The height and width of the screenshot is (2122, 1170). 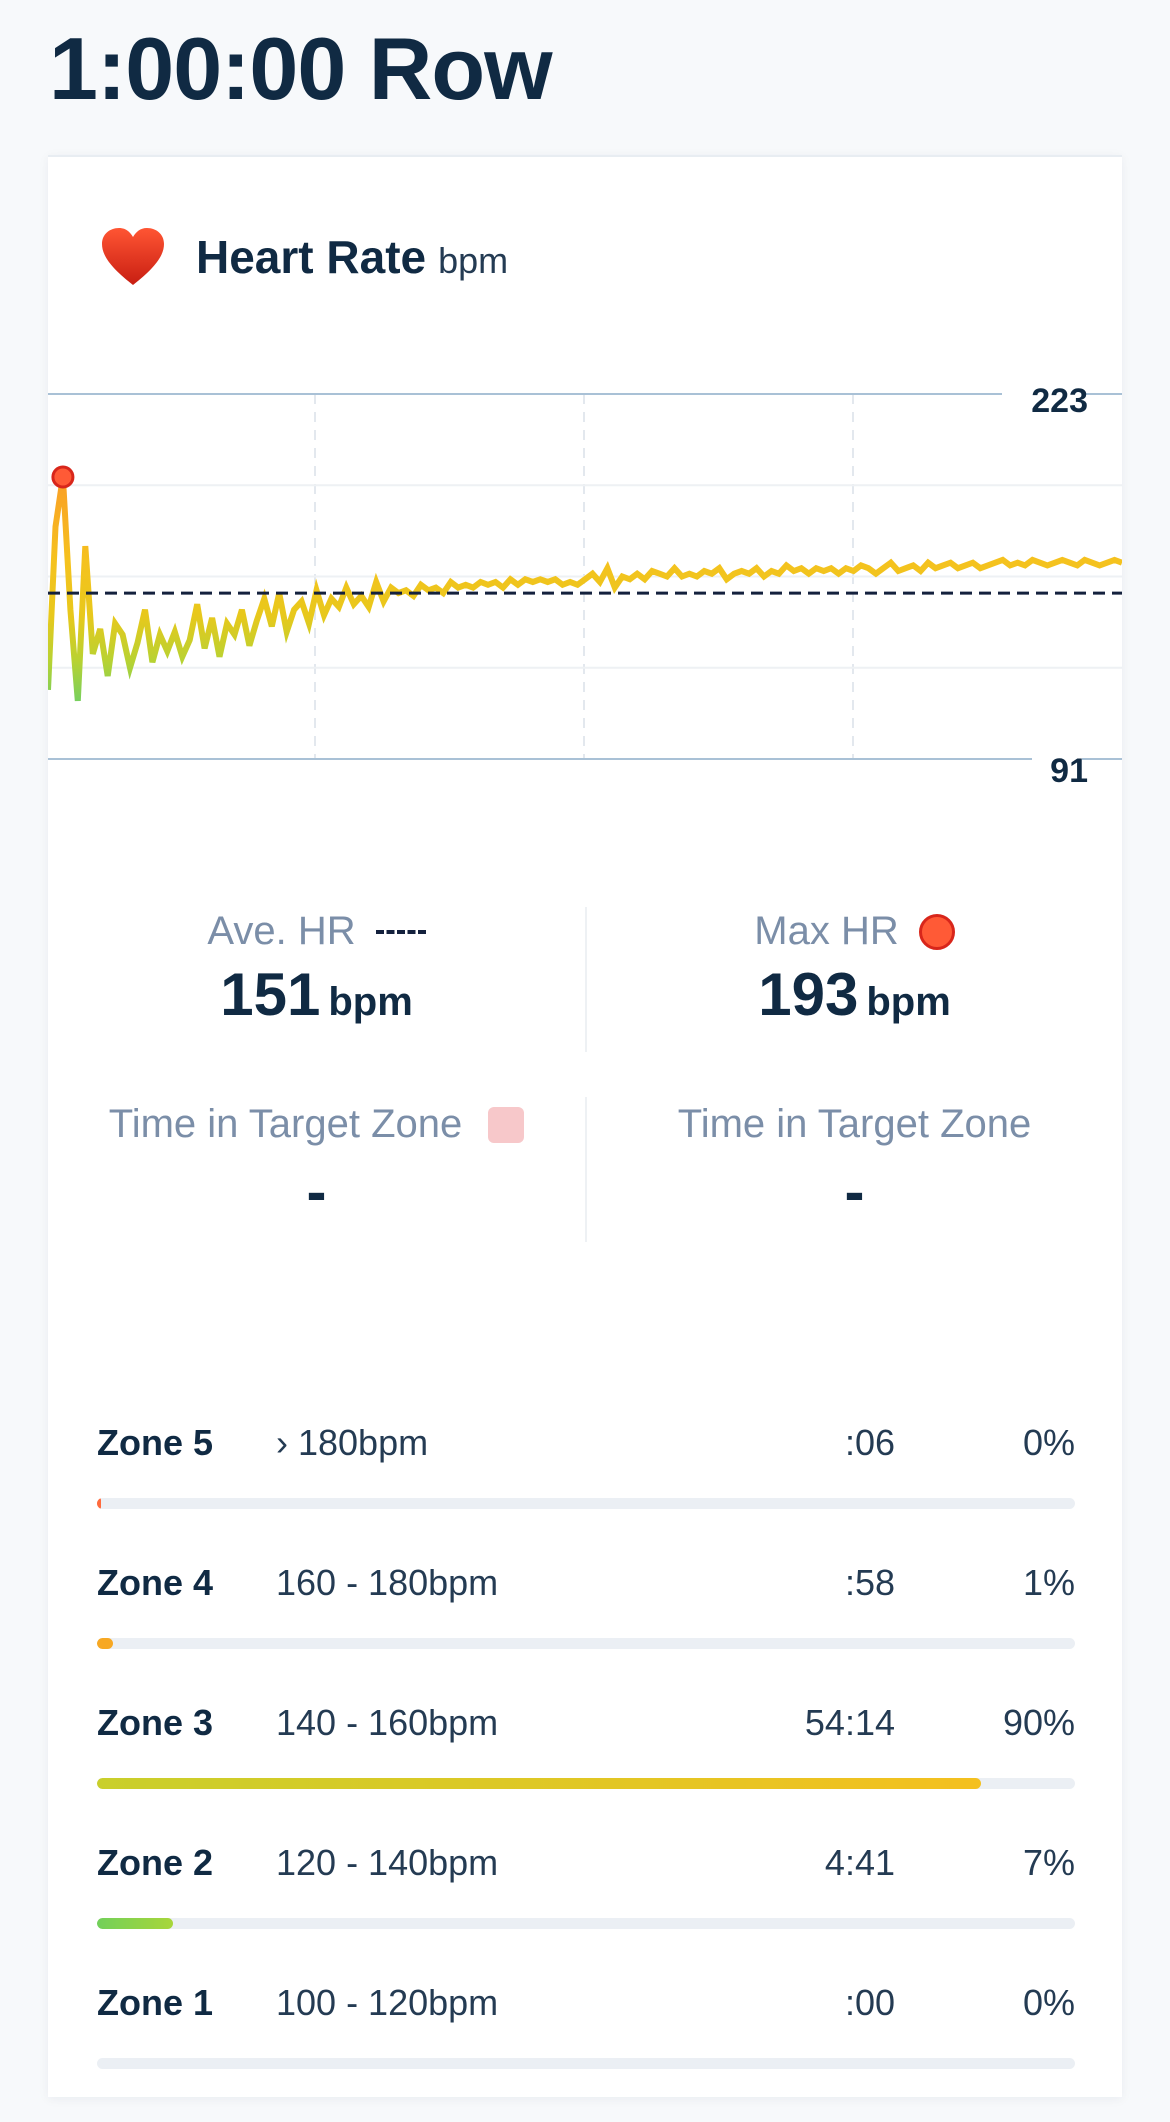 I want to click on target-zone-value-left: -, so click(x=316, y=1191).